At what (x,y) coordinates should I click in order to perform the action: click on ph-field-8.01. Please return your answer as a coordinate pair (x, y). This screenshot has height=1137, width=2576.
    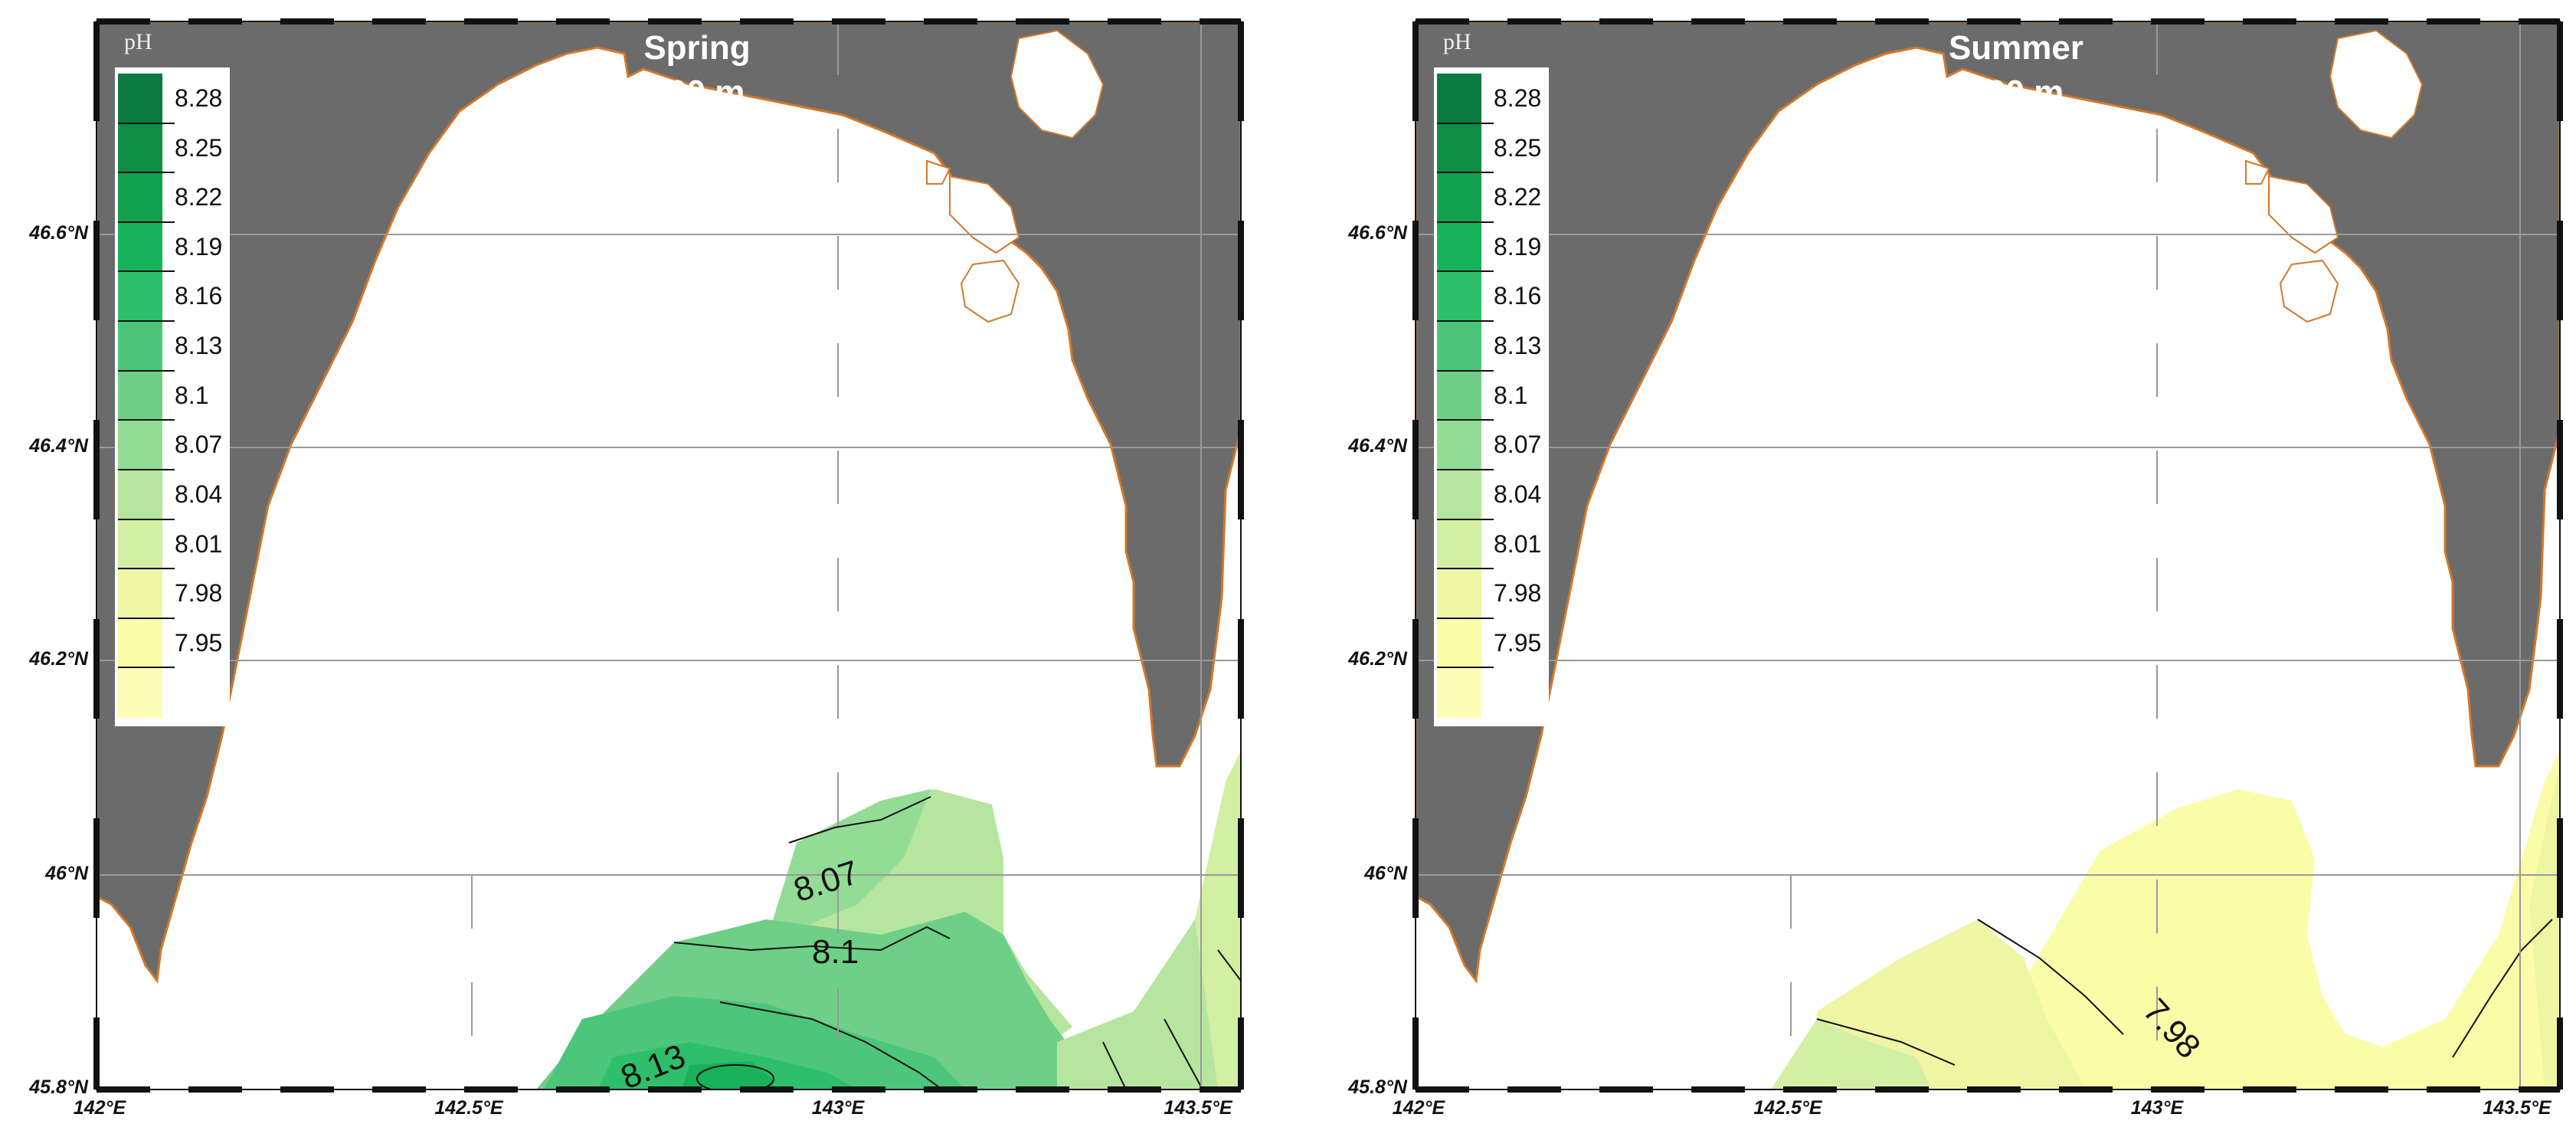
    Looking at the image, I should click on (1851, 1054).